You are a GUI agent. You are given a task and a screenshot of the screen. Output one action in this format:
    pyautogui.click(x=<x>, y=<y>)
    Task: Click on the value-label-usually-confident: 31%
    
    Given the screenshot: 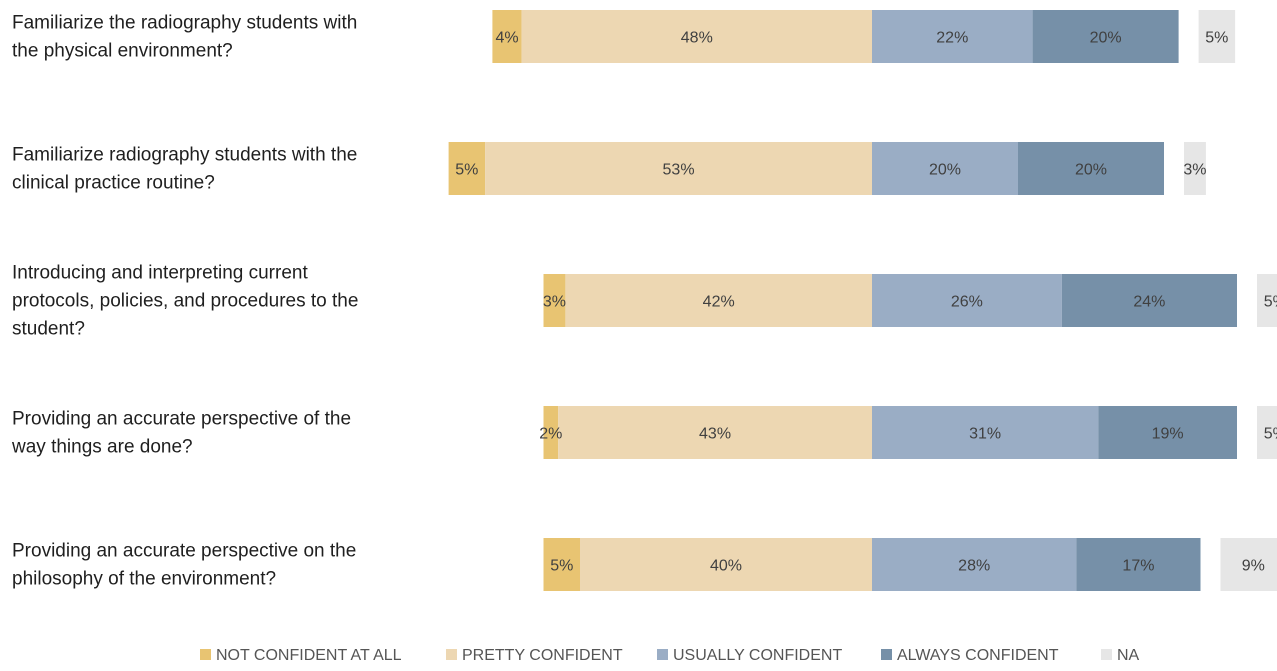 What is the action you would take?
    pyautogui.click(x=985, y=434)
    